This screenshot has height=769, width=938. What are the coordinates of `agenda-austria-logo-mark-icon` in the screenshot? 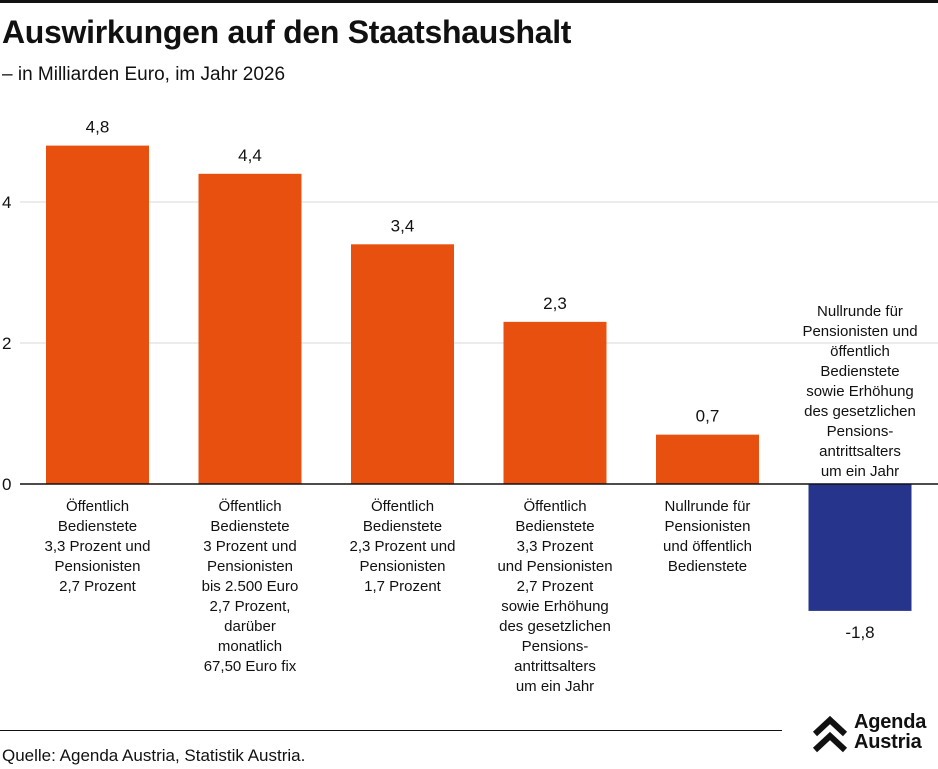 It's located at (830, 734).